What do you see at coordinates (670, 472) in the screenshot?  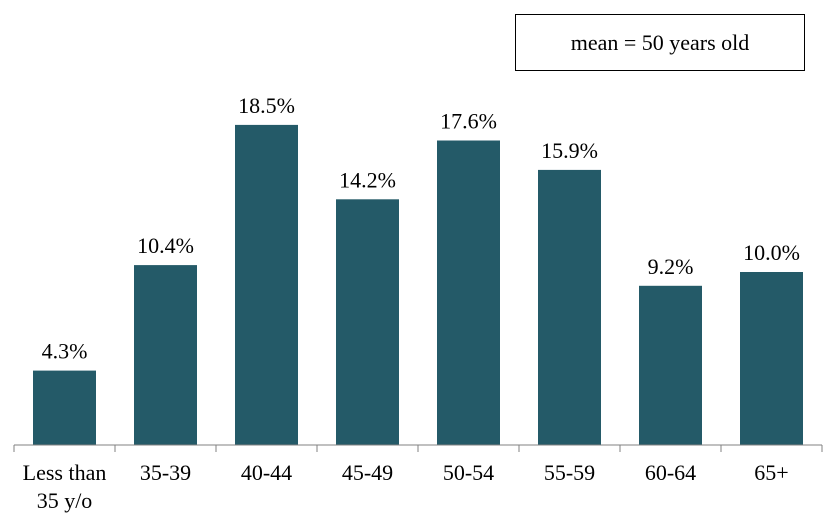 I see `x-tick-label-6: 60-64` at bounding box center [670, 472].